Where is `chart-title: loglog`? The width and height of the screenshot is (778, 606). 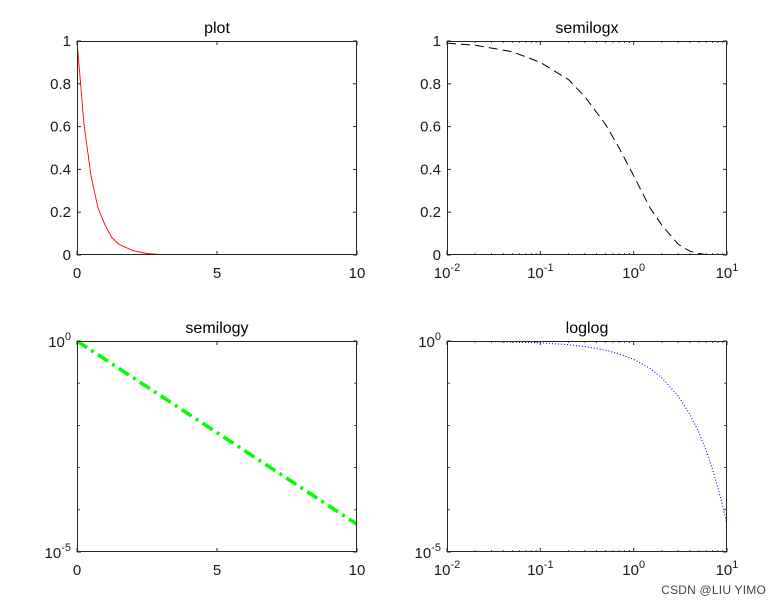 chart-title: loglog is located at coordinates (587, 328).